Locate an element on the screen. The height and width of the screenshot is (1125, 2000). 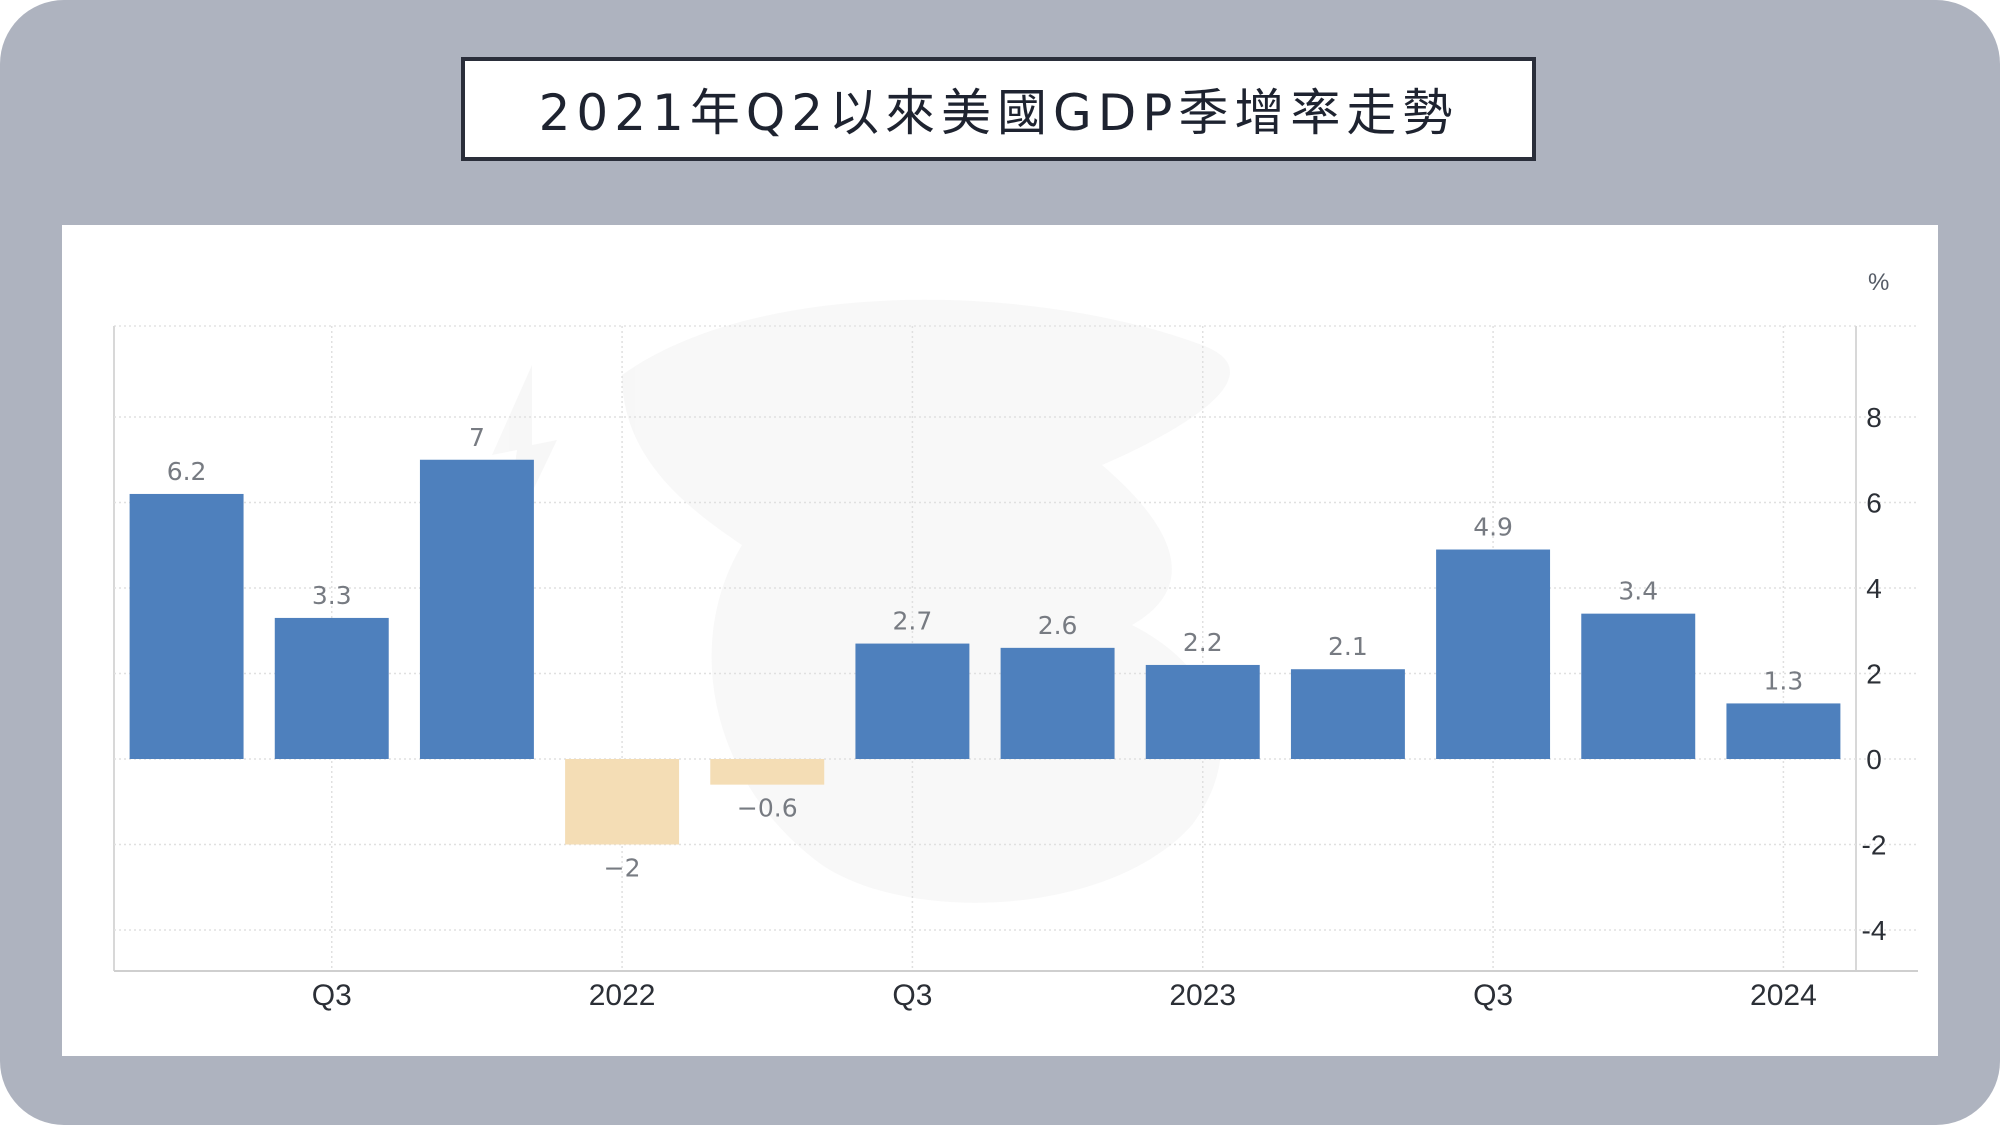
data-label: 7 is located at coordinates (477, 437).